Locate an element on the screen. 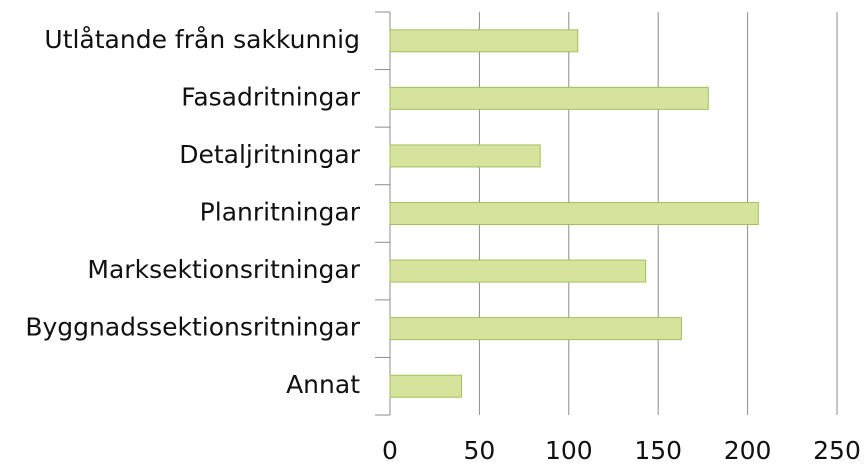 The image size is (866, 470). y-tick-label: Annat is located at coordinates (323, 384).